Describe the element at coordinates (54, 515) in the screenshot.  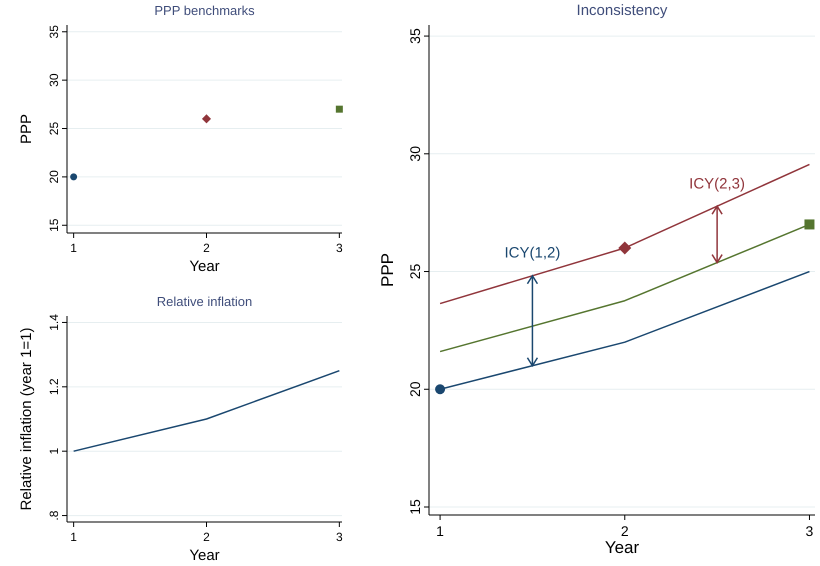
I see `y-tick-label: .8` at that location.